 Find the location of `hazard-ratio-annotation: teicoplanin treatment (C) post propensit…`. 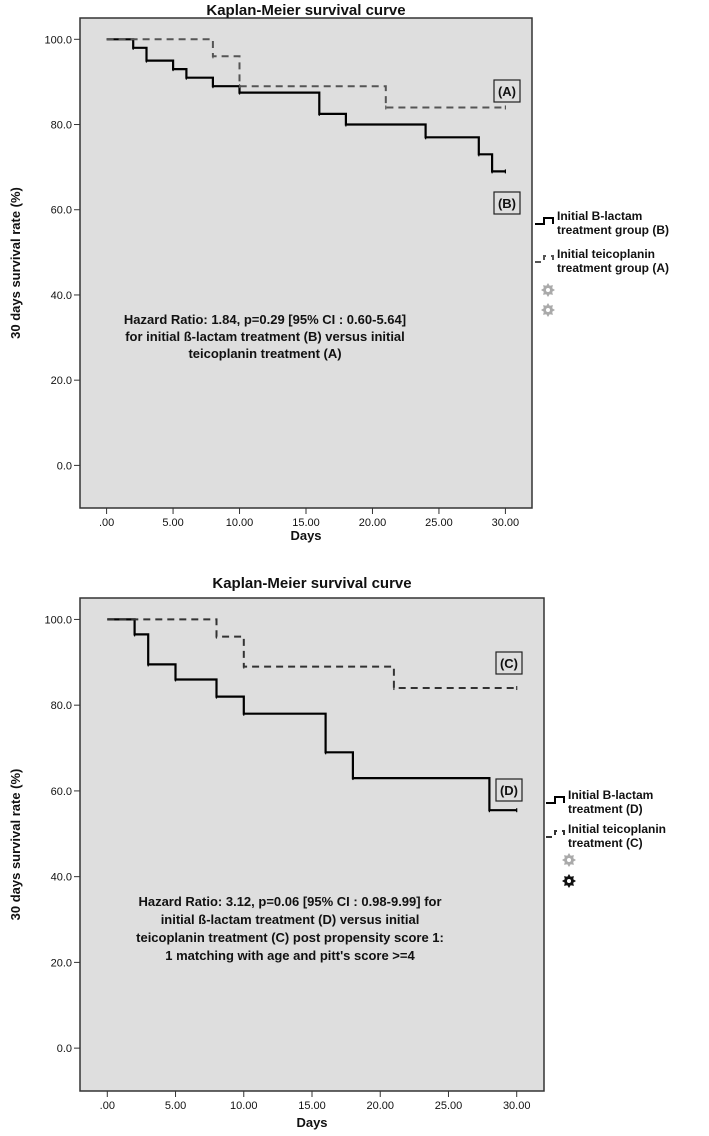

hazard-ratio-annotation: teicoplanin treatment (C) post propensit… is located at coordinates (290, 937).